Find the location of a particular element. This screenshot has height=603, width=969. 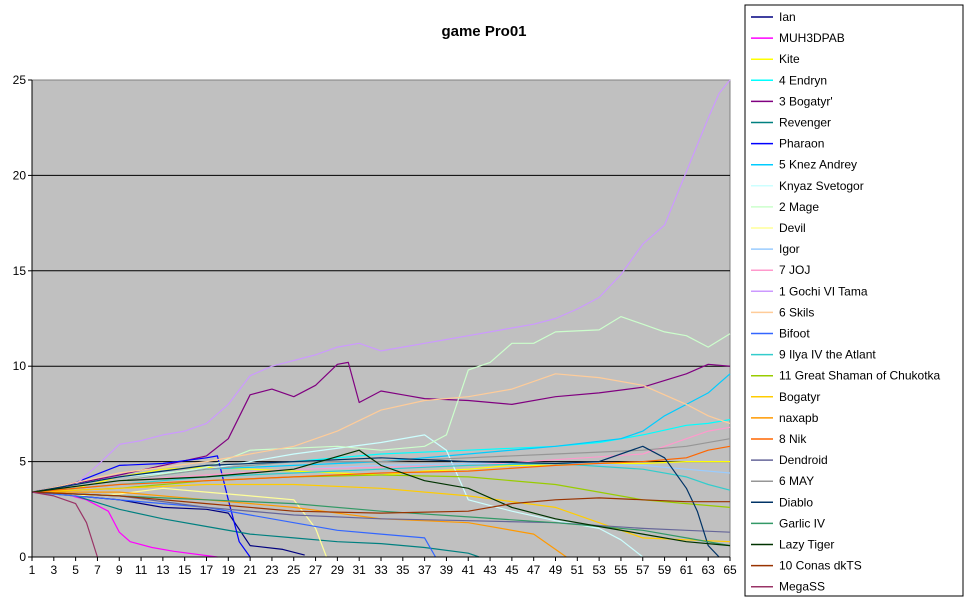

x-tick-label-11: 11 is located at coordinates (141, 570).